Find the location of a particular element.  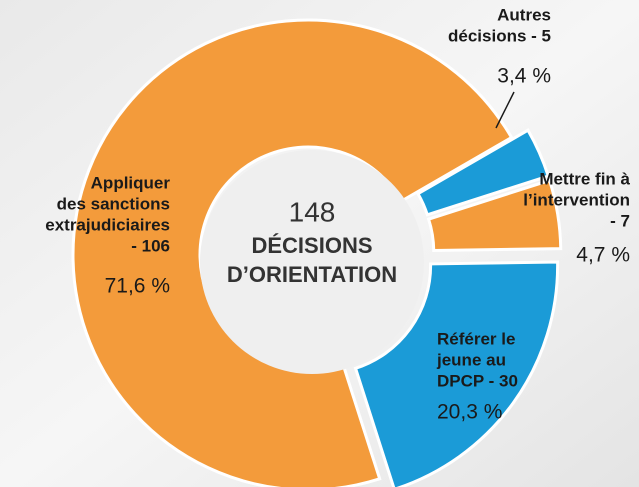

value-label: 4,7 % is located at coordinates (603, 255).